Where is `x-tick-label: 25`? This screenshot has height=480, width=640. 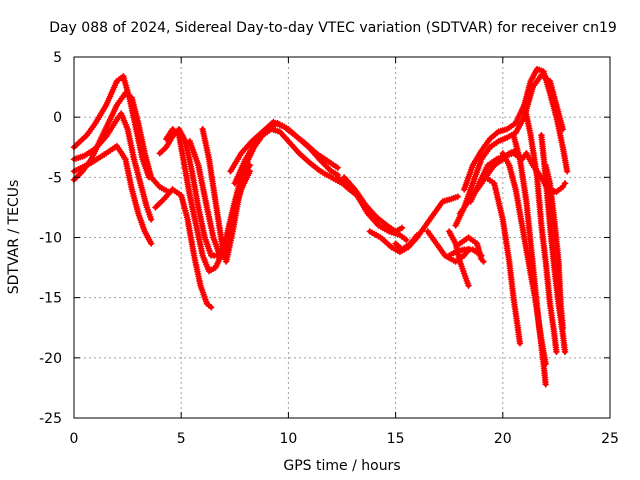 x-tick-label: 25 is located at coordinates (610, 439).